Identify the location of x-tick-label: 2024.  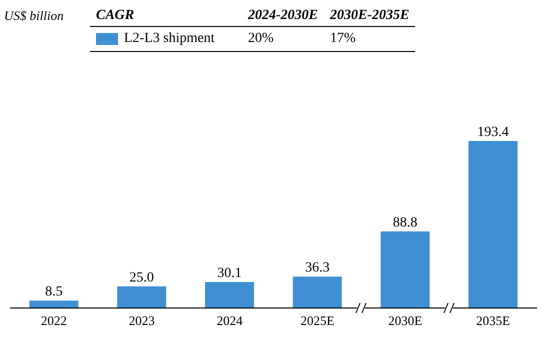
(230, 320).